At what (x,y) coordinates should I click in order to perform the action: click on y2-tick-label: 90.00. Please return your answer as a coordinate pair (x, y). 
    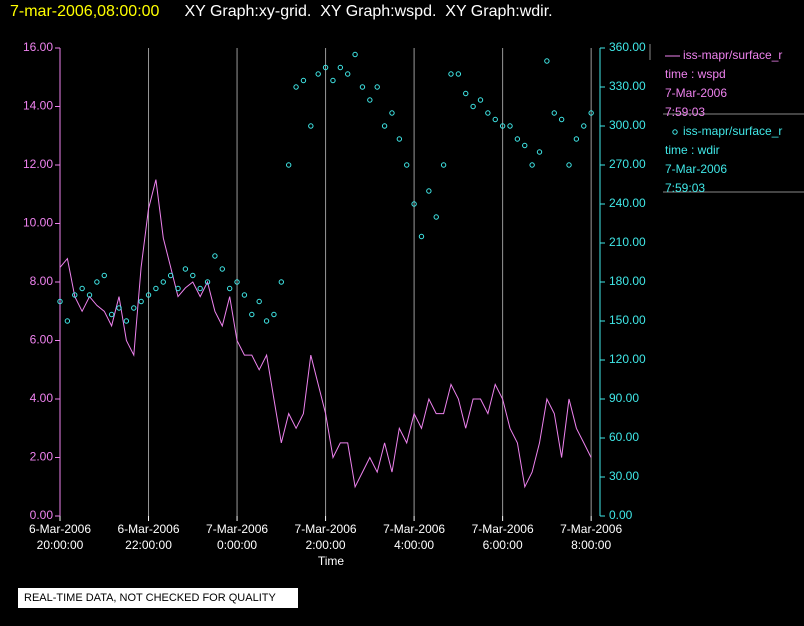
    Looking at the image, I should click on (624, 398).